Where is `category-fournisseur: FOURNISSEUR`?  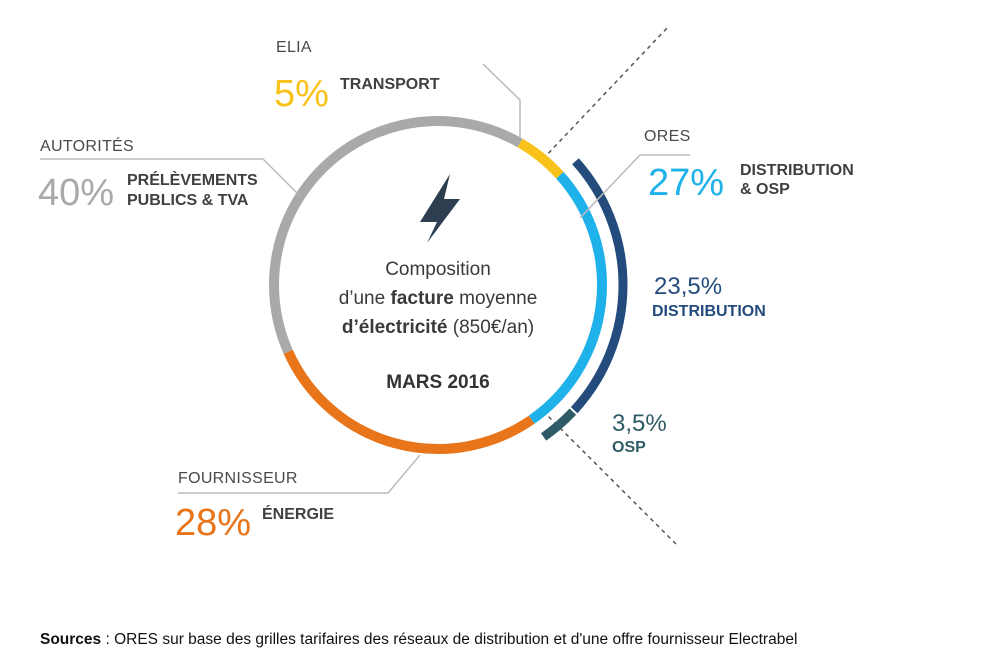 category-fournisseur: FOURNISSEUR is located at coordinates (238, 478).